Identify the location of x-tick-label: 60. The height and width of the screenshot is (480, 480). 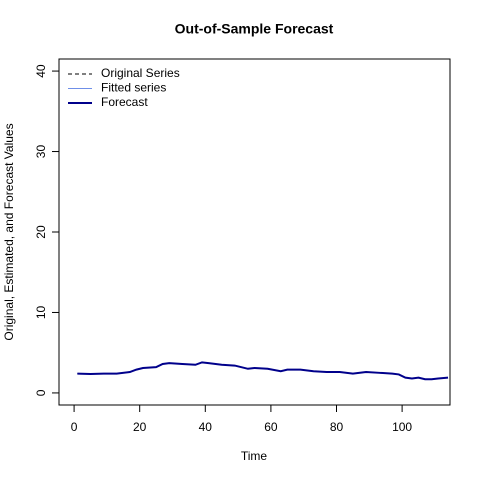
(271, 427).